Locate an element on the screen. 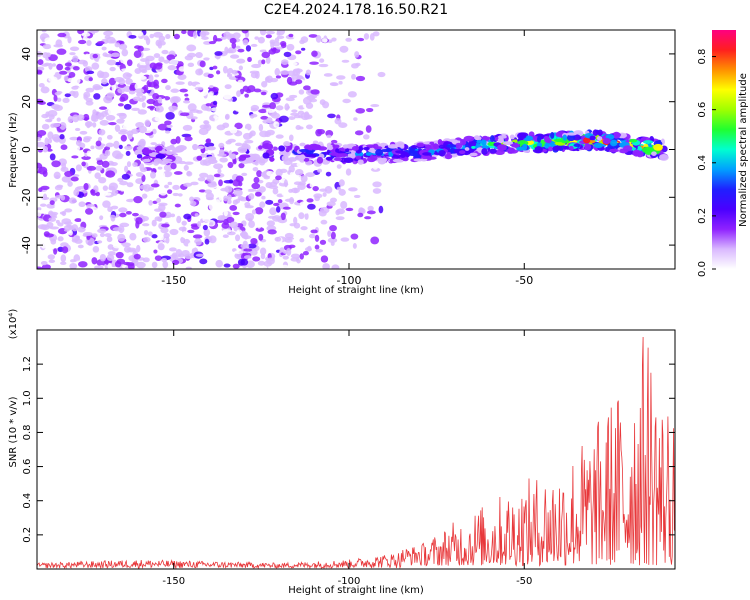  bottom-x-axis-label: Height of straight line (km) is located at coordinates (356, 590).